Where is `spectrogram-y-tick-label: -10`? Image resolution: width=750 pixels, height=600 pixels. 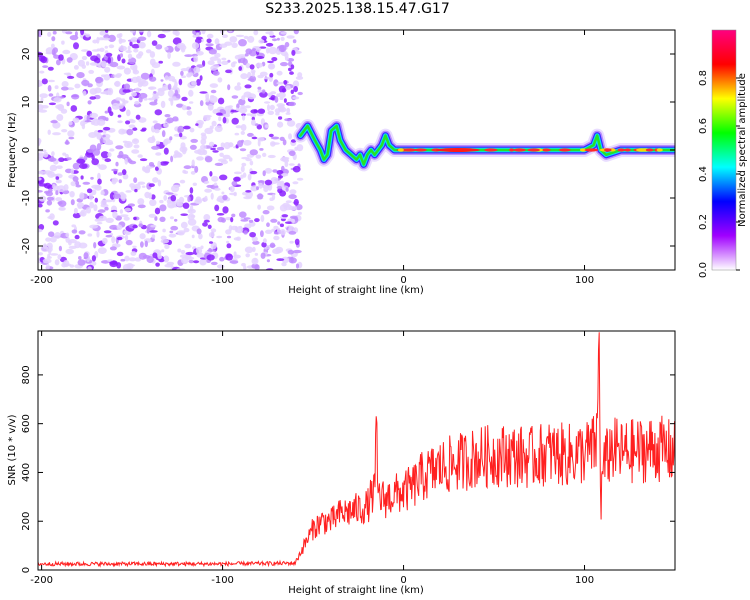
spectrogram-y-tick-label: -10 is located at coordinates (26, 198).